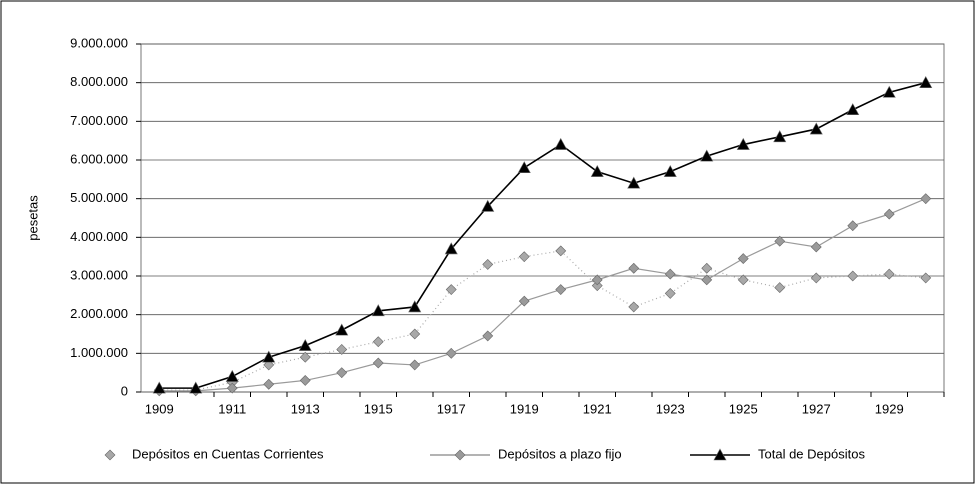  Describe the element at coordinates (451, 408) in the screenshot. I see `x-tick-label: 1917` at that location.